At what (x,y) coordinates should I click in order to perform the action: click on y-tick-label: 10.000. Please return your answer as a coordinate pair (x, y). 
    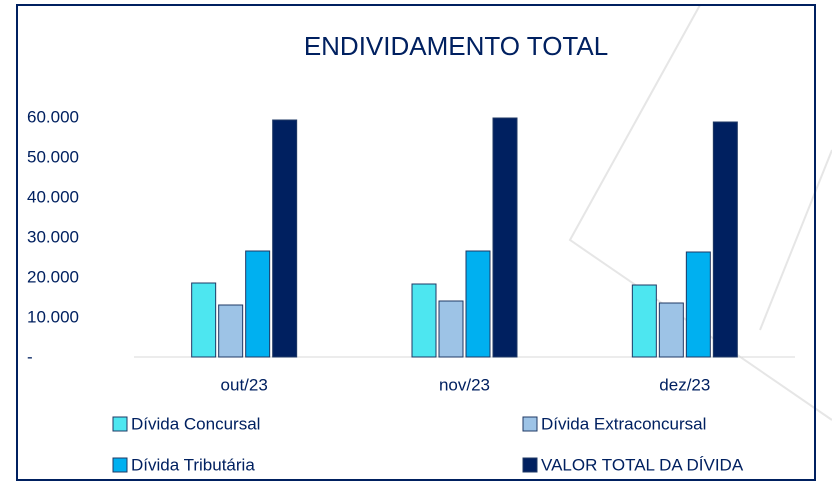
    Looking at the image, I should click on (53, 316).